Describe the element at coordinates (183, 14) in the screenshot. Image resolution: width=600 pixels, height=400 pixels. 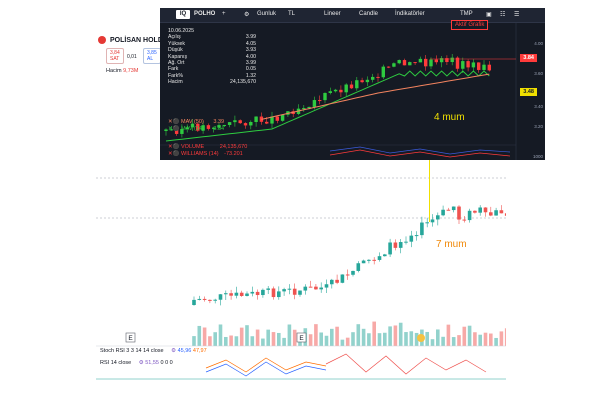
I see `iq-logo: IQ` at that location.